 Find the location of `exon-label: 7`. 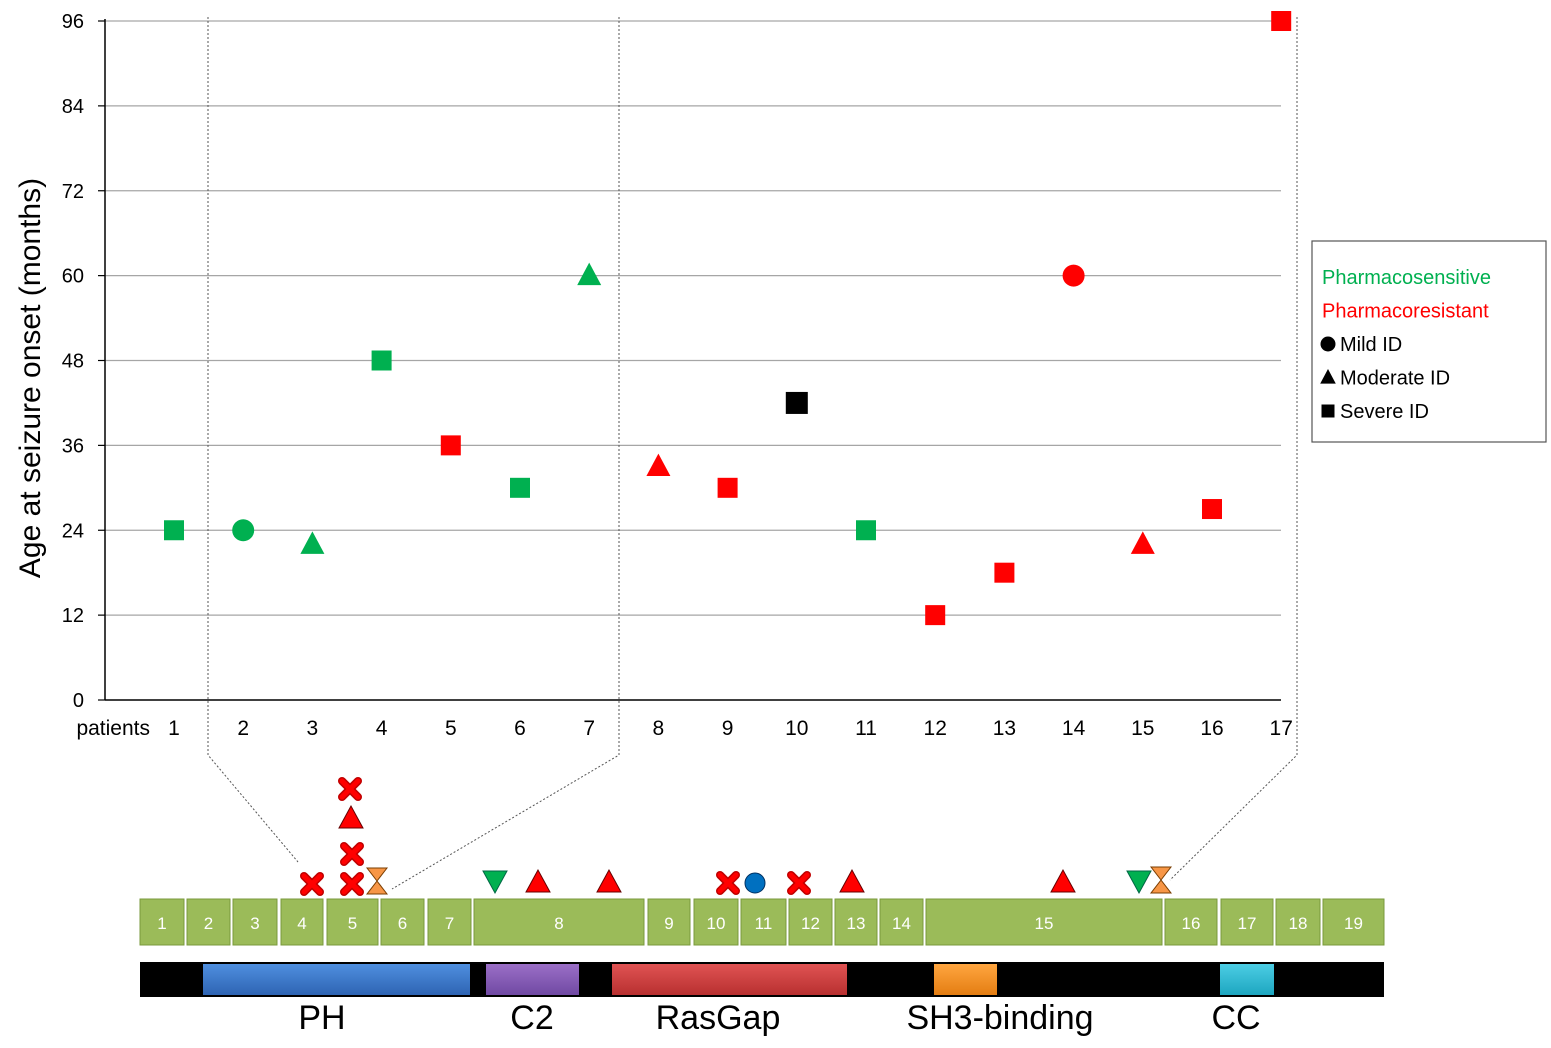

exon-label: 7 is located at coordinates (449, 923).